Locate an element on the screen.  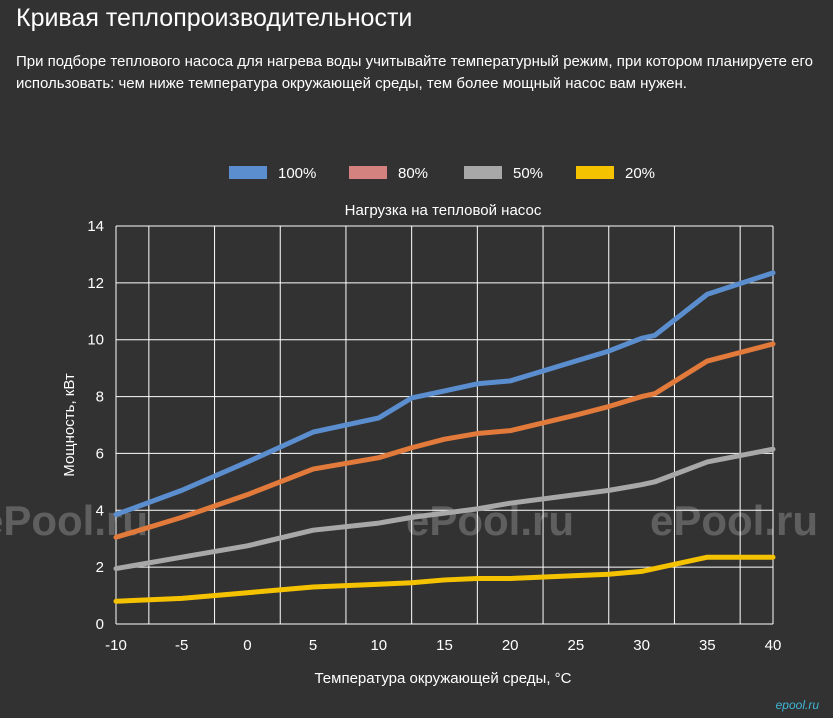
legend-item: 50% is located at coordinates (503, 173).